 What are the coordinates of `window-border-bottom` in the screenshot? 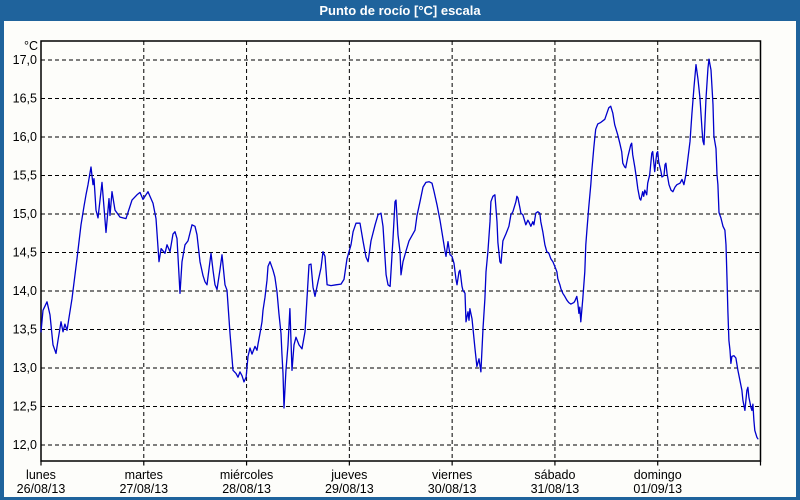 It's located at (400, 498).